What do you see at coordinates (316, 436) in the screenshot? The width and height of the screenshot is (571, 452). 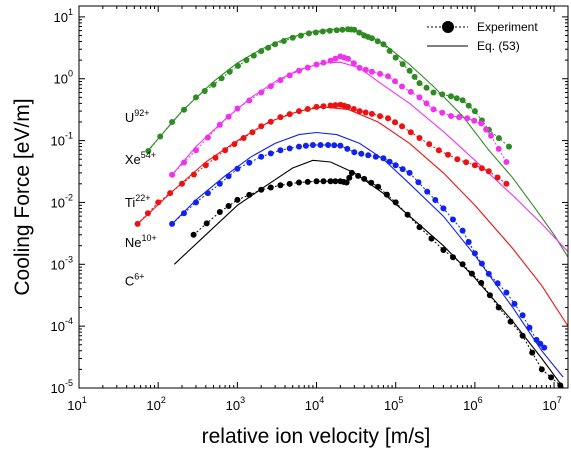 I see `x-axis-title: relative ion velocity [m/s]` at bounding box center [316, 436].